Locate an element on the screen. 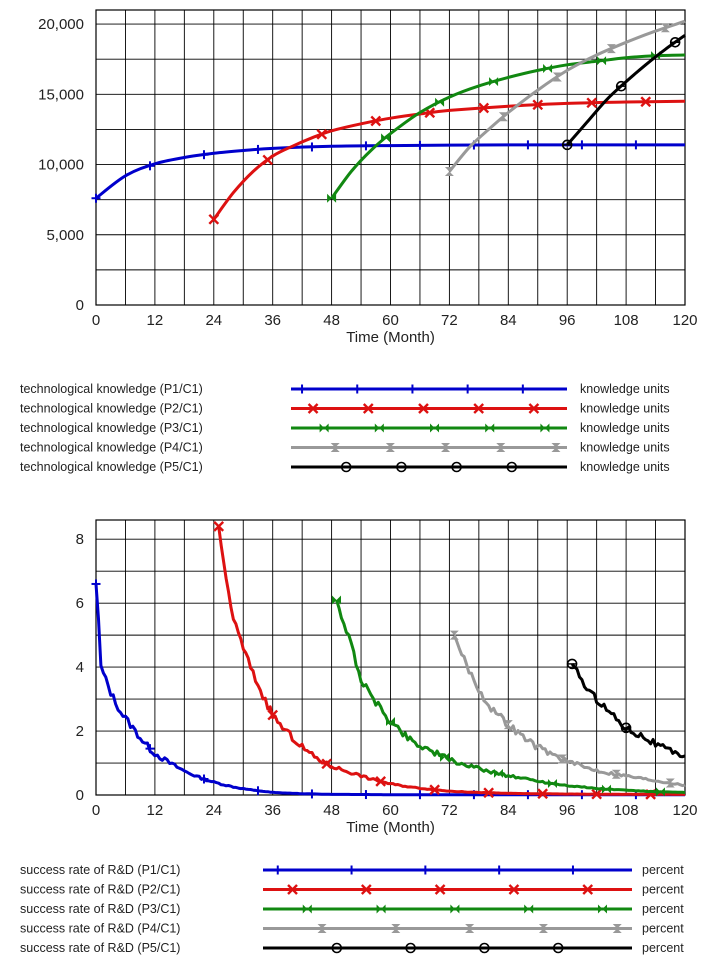 The height and width of the screenshot is (963, 703). y-tick-label: 5,000 is located at coordinates (65, 235).